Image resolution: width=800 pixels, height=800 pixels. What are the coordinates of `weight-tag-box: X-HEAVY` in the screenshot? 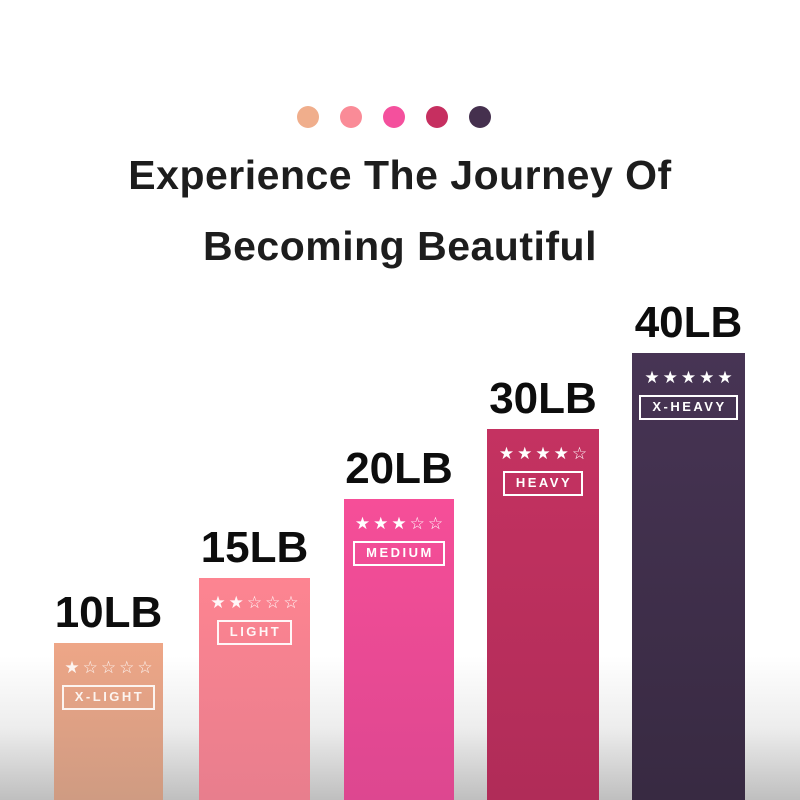 It's located at (688, 408).